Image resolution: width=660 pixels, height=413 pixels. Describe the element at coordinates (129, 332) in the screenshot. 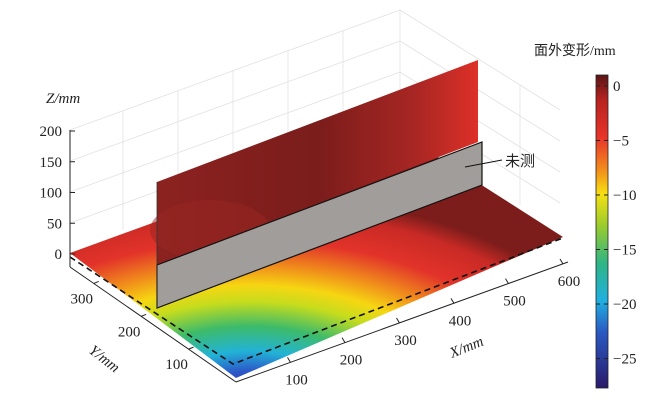

I see `y-tick-label: 200` at that location.